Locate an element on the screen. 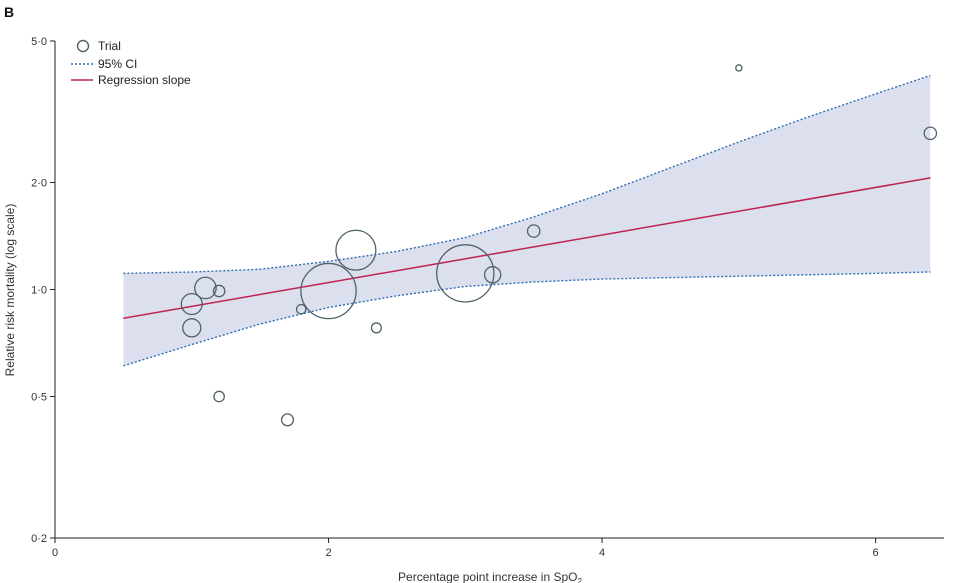  legend-ci-label: 95% CI is located at coordinates (117, 64).